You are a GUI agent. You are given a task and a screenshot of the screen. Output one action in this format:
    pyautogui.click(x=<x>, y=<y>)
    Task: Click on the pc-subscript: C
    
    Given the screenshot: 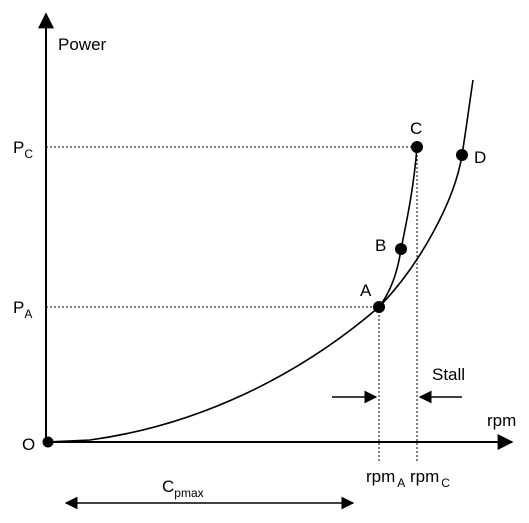 What is the action you would take?
    pyautogui.click(x=28, y=154)
    